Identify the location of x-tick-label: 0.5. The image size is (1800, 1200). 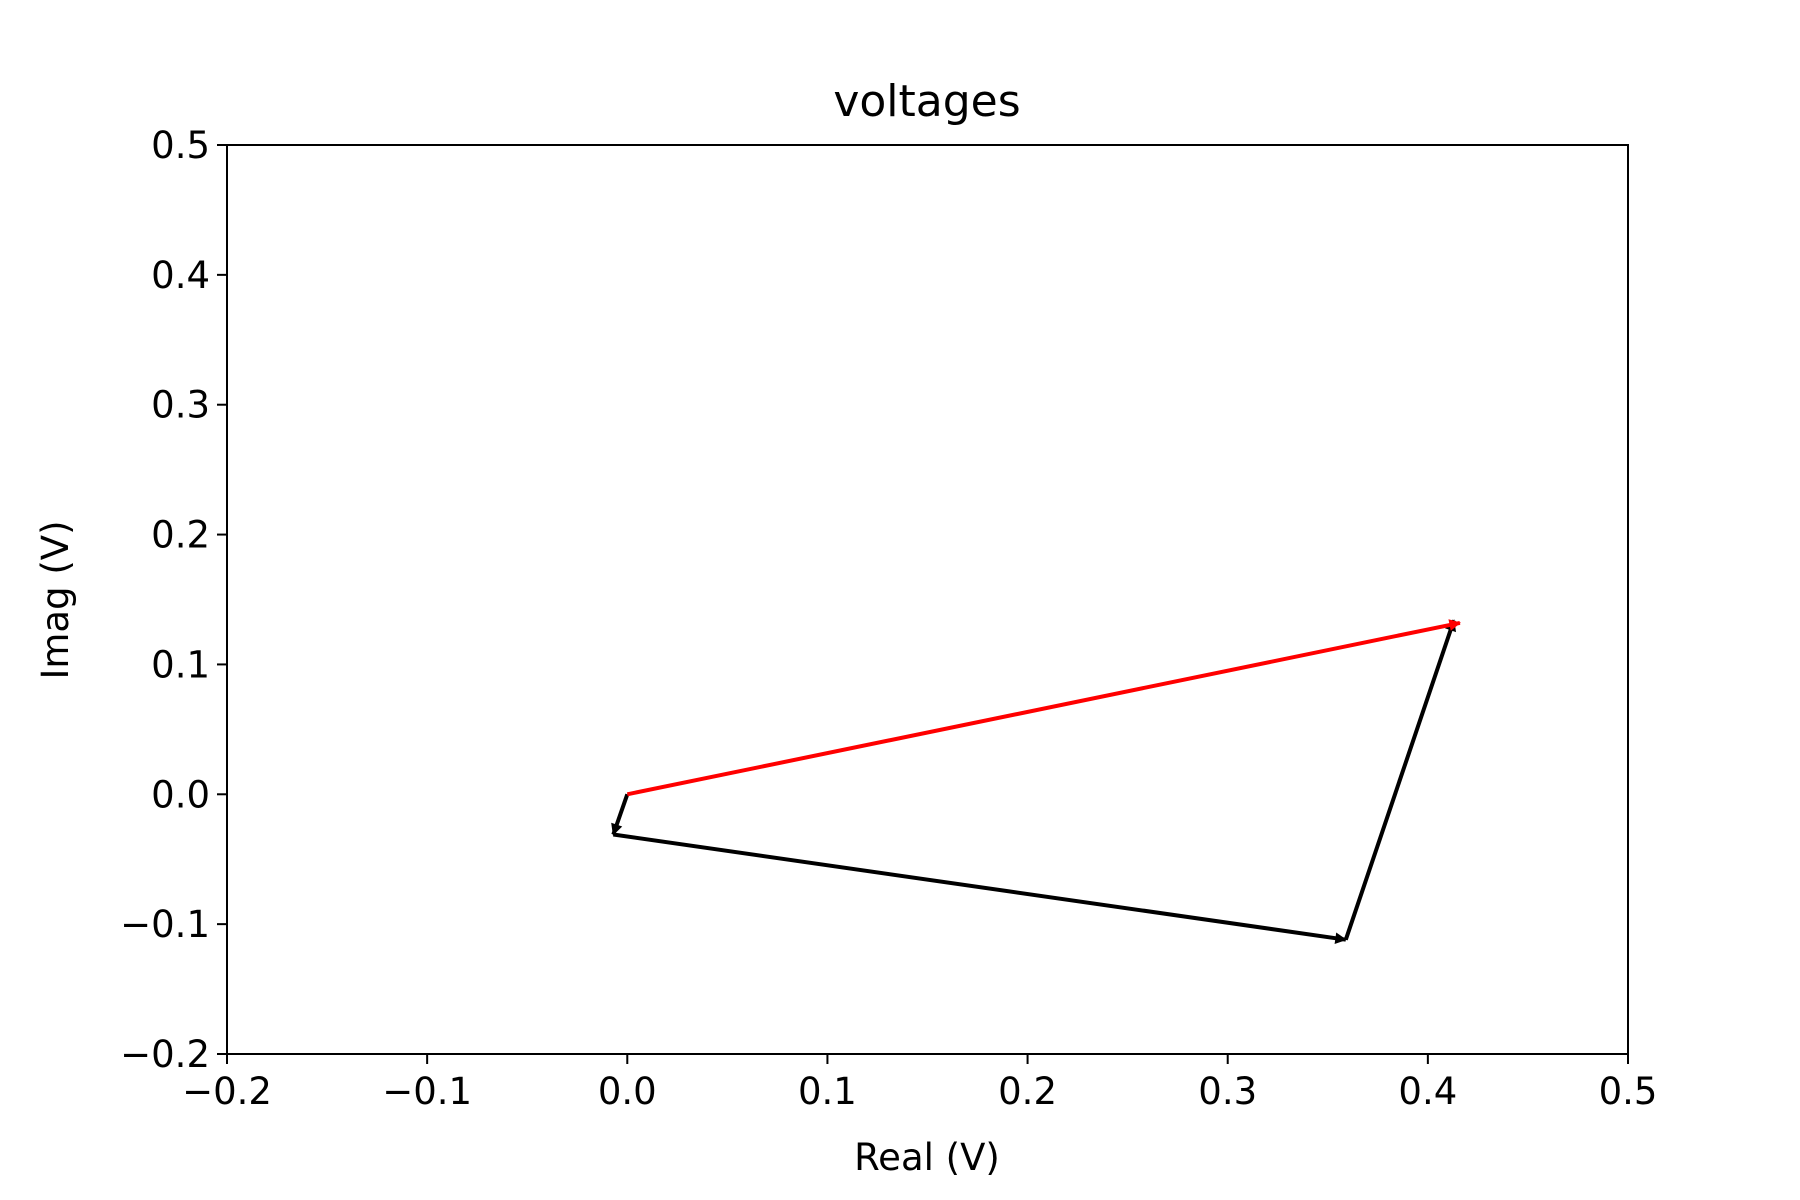
(1628, 1091).